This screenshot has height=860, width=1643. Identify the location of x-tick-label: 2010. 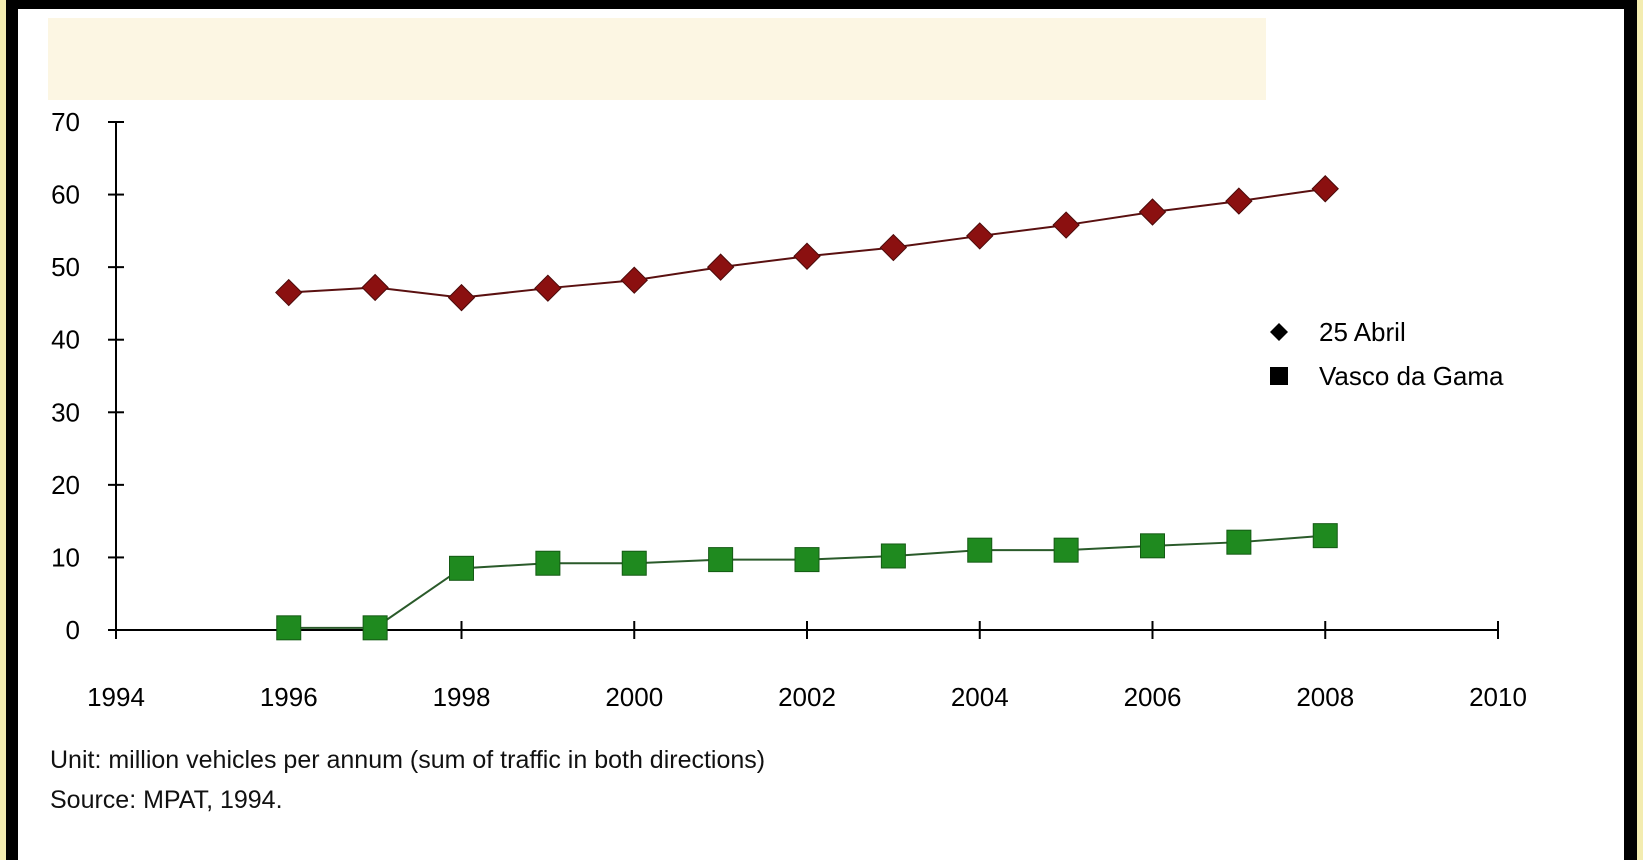
(1498, 697).